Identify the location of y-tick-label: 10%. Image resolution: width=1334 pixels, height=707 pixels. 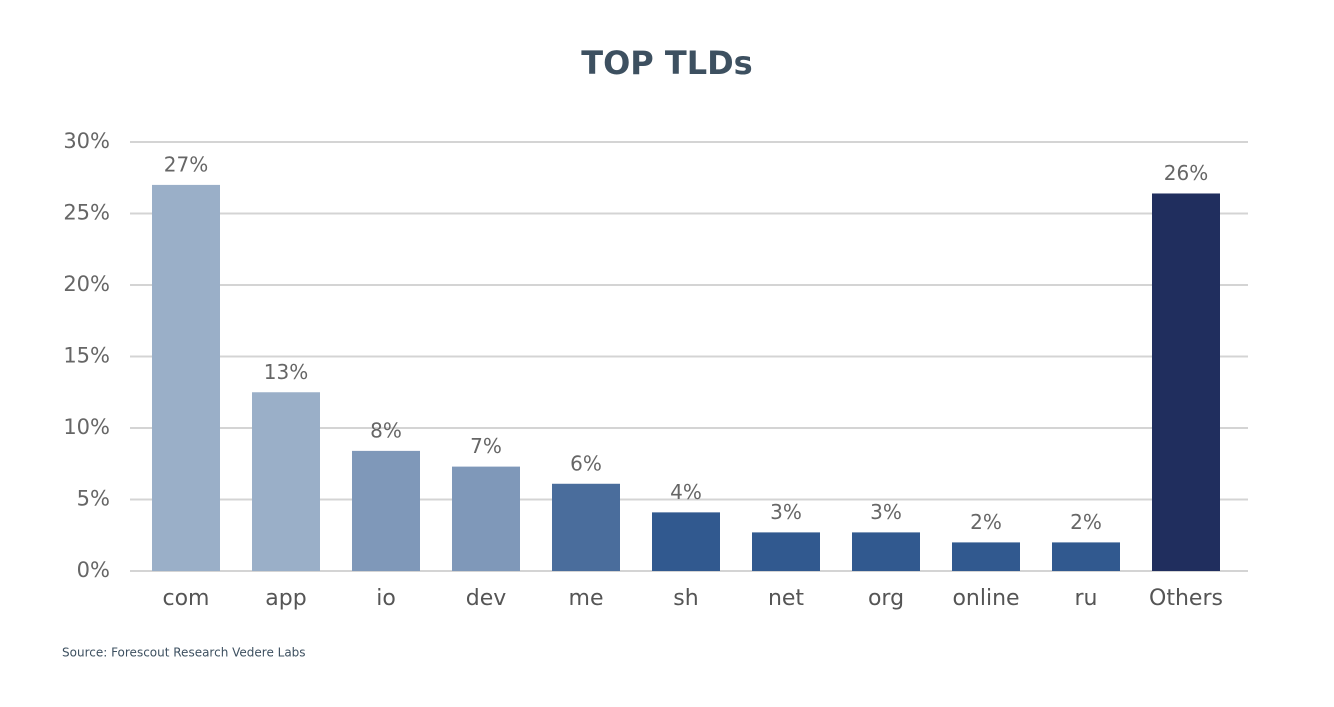
(86, 427).